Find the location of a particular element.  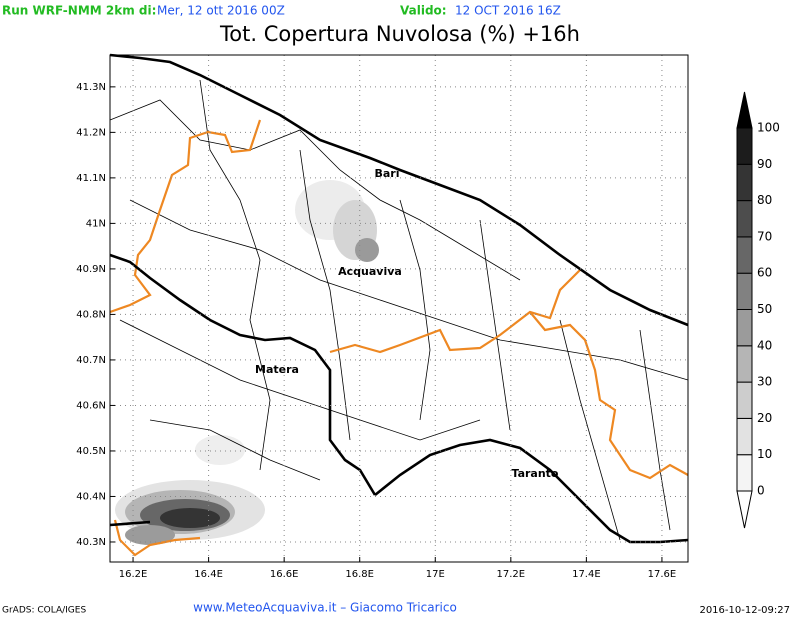

run-date: Mer, 12 ott 2016 00Z is located at coordinates (221, 11).